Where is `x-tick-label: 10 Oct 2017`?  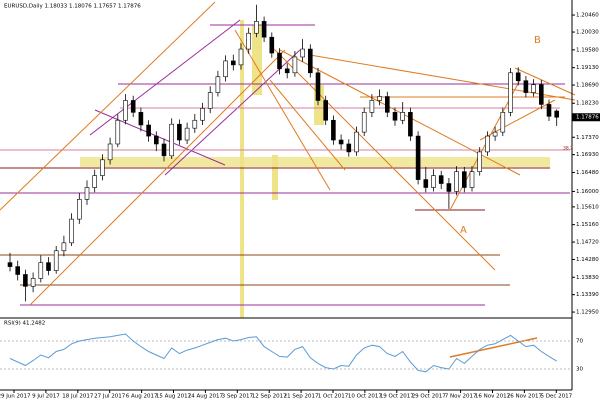 x-tick-label: 10 Oct 2017 is located at coordinates (365, 397).